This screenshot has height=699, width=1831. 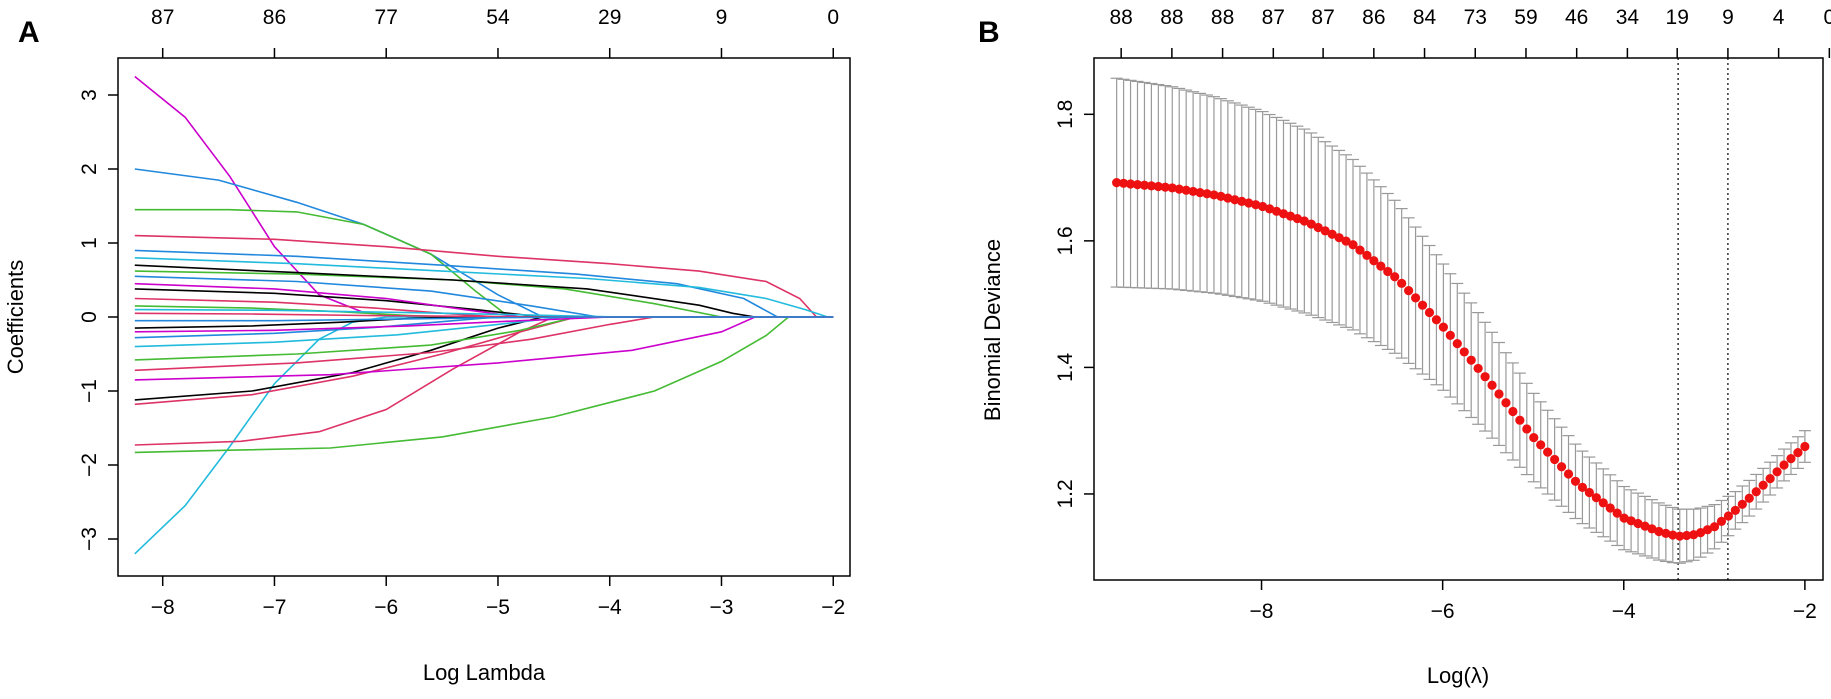 I want to click on panel-b-top-tick-label: 19, so click(x=1677, y=17).